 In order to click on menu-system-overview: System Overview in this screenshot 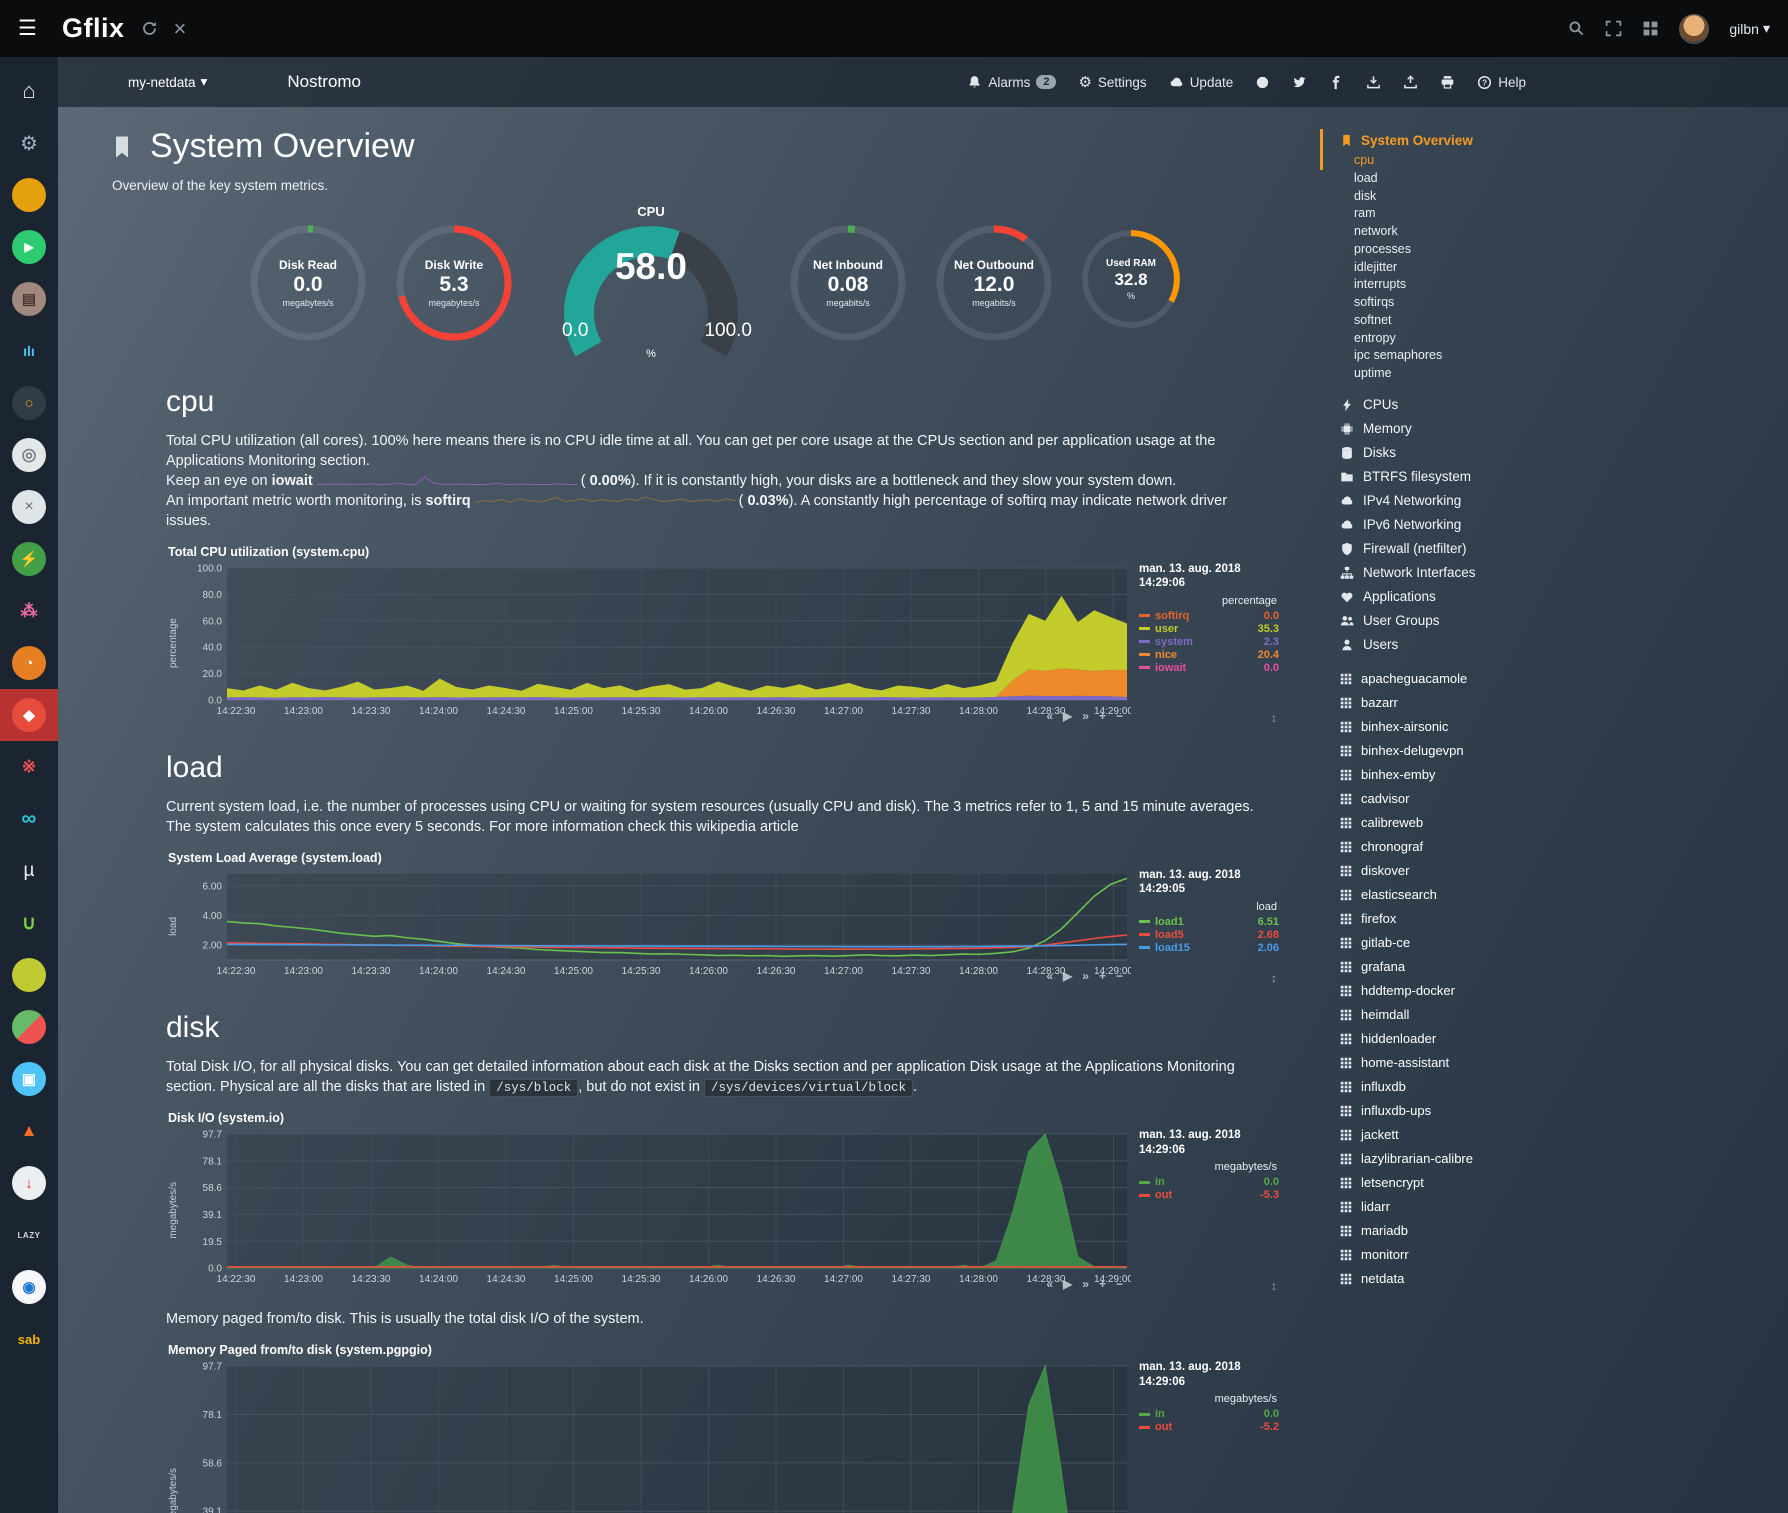, I will do `click(1554, 140)`.